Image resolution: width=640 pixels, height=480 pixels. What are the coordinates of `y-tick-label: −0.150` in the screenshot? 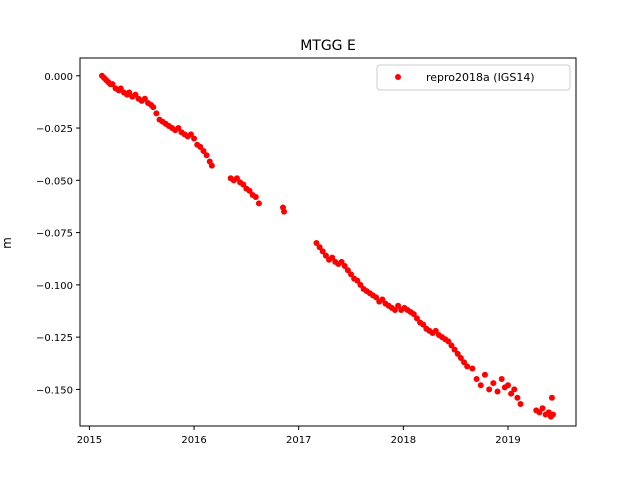 It's located at (54, 390).